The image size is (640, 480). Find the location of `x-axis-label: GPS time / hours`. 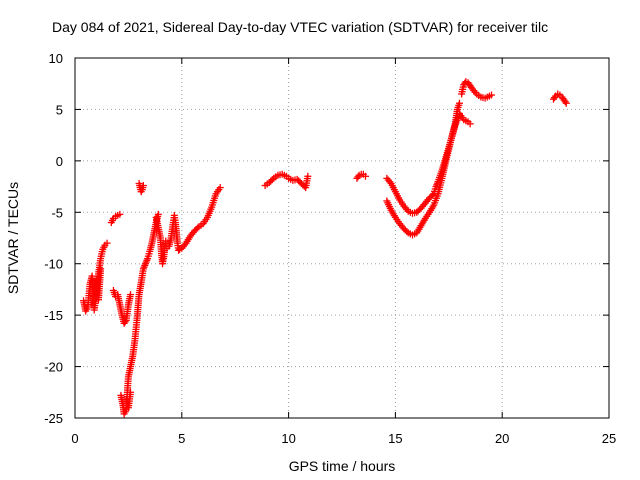

x-axis-label: GPS time / hours is located at coordinates (342, 466).